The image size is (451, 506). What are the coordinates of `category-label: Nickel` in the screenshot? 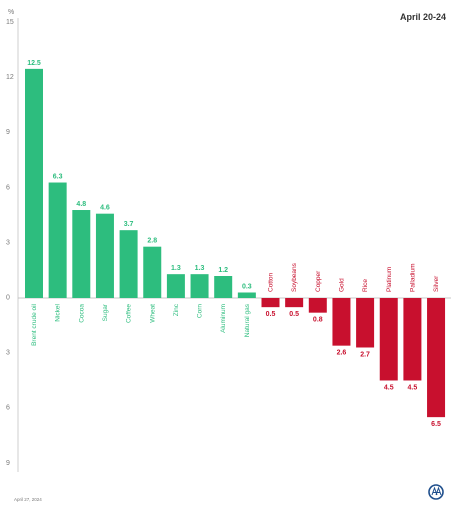 It's located at (58, 312).